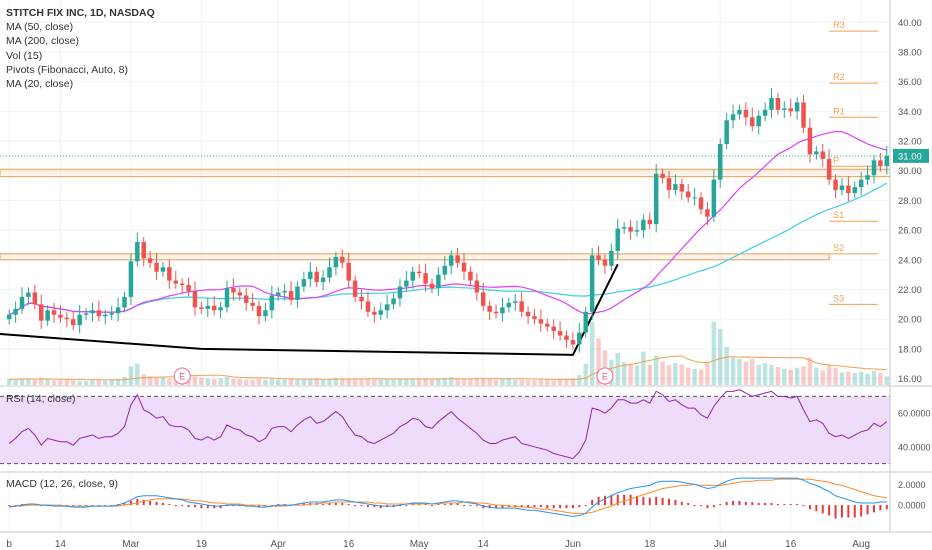  What do you see at coordinates (448, 496) in the screenshot?
I see `macd-signal-line` at bounding box center [448, 496].